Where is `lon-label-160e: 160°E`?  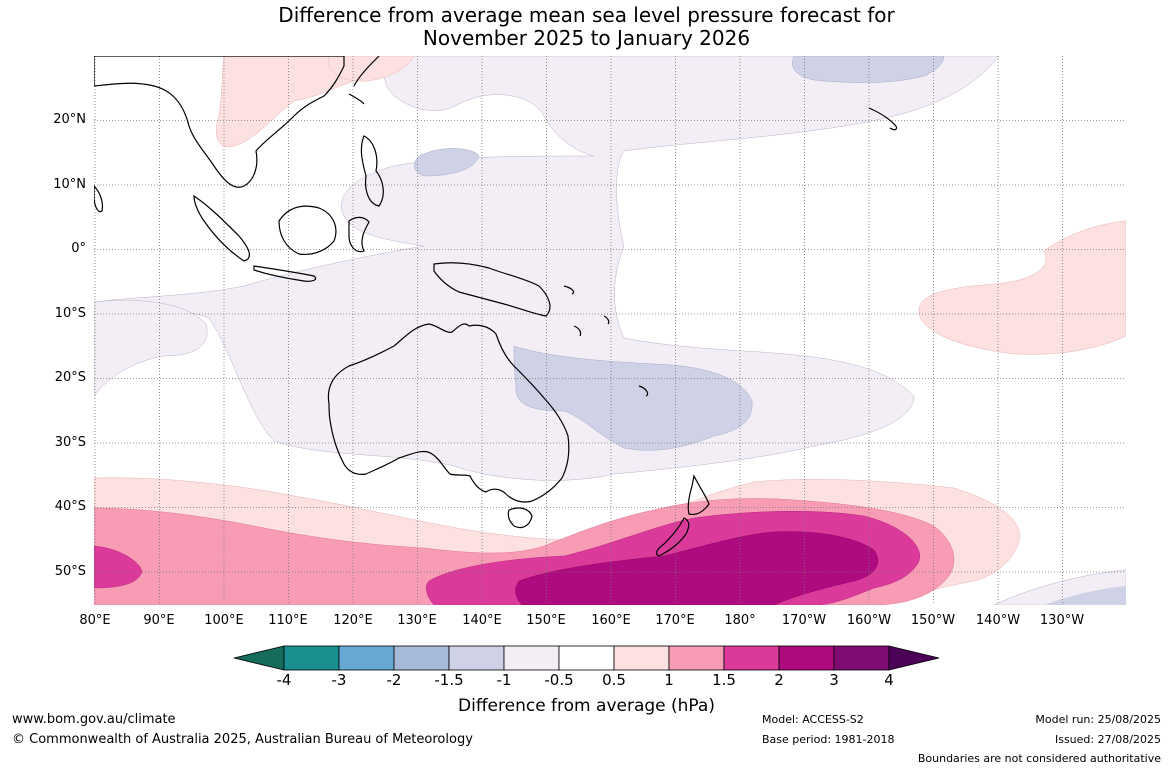
lon-label-160e: 160°E is located at coordinates (611, 620).